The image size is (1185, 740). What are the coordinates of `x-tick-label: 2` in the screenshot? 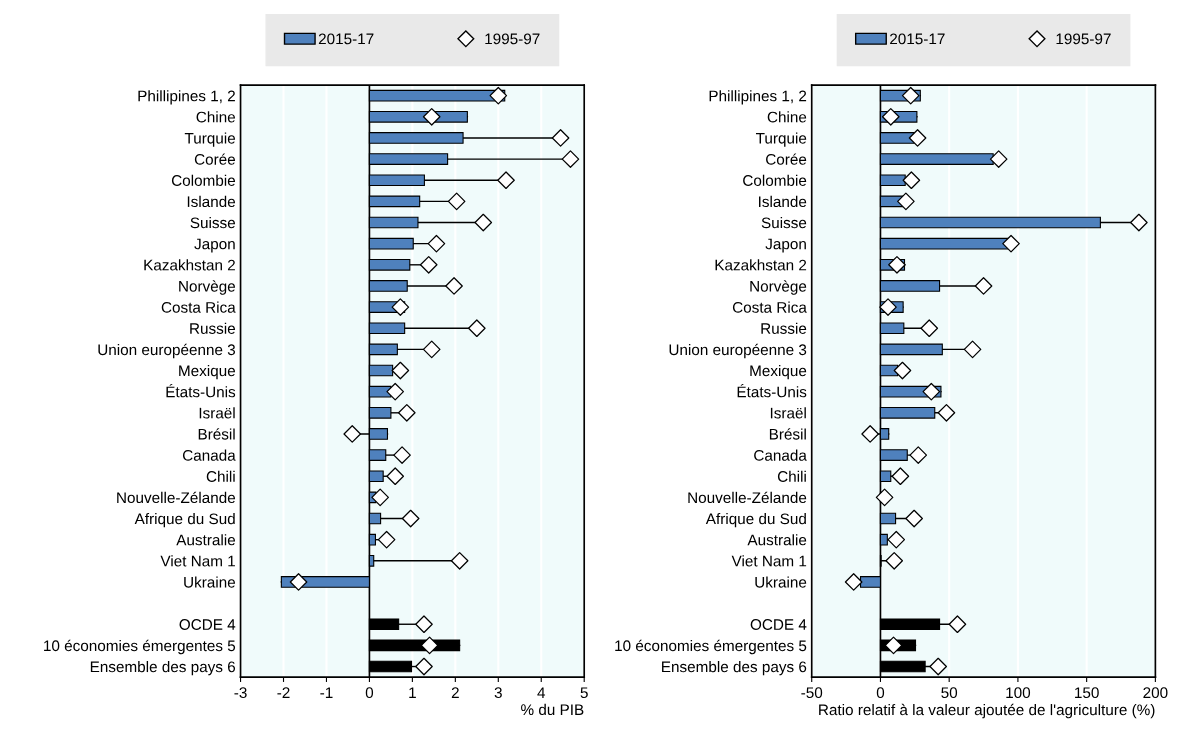 It's located at (455, 692).